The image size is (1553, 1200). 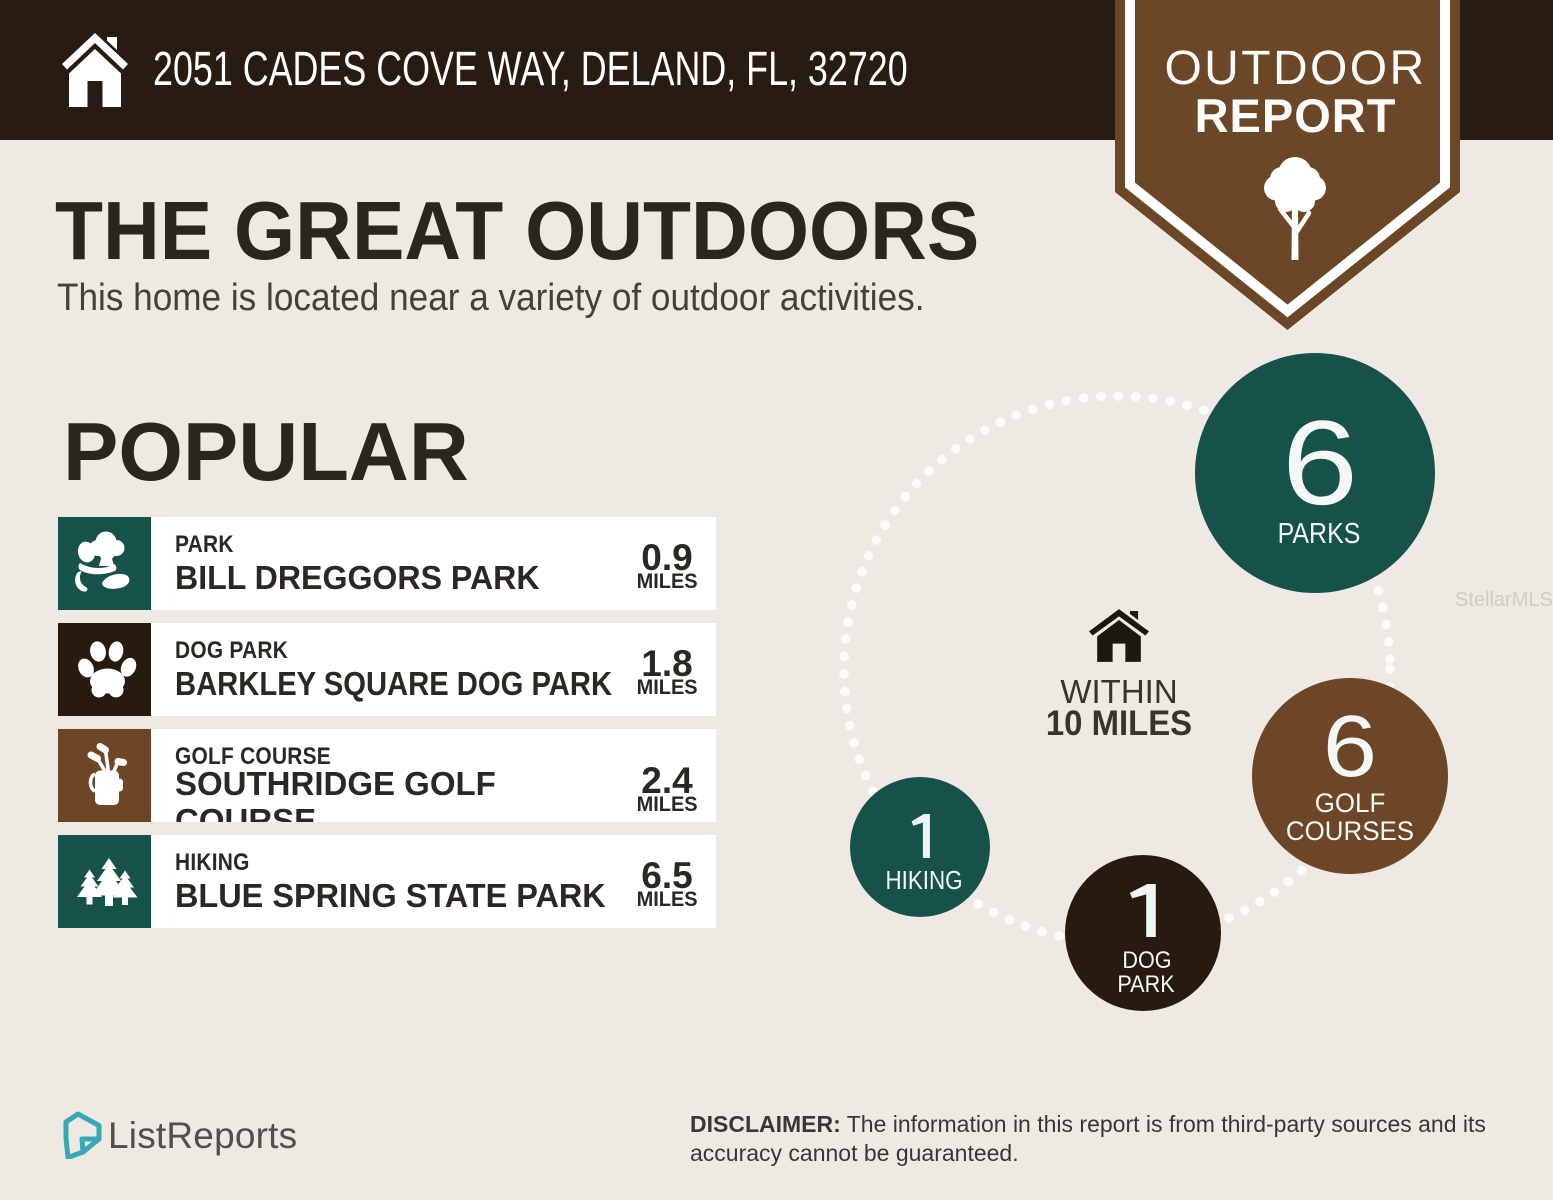 I want to click on svg-text: REPORT, so click(x=1296, y=115).